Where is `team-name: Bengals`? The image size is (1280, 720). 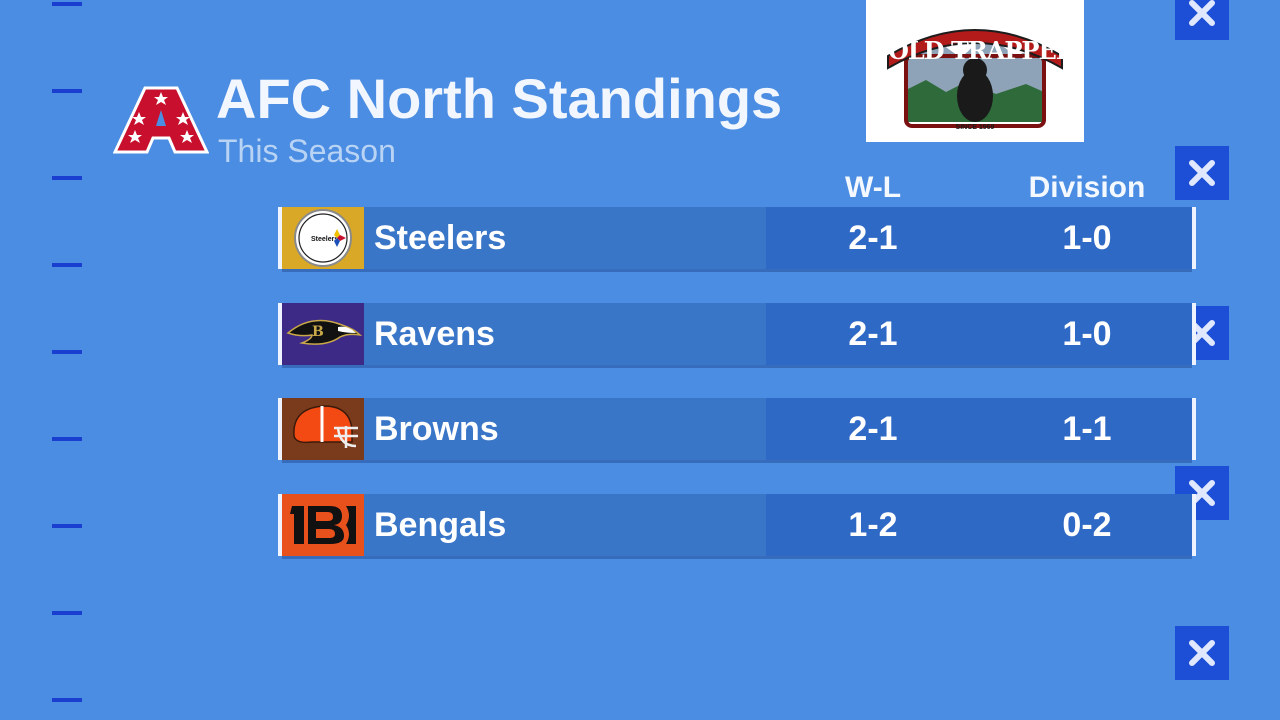
team-name: Bengals is located at coordinates (440, 525).